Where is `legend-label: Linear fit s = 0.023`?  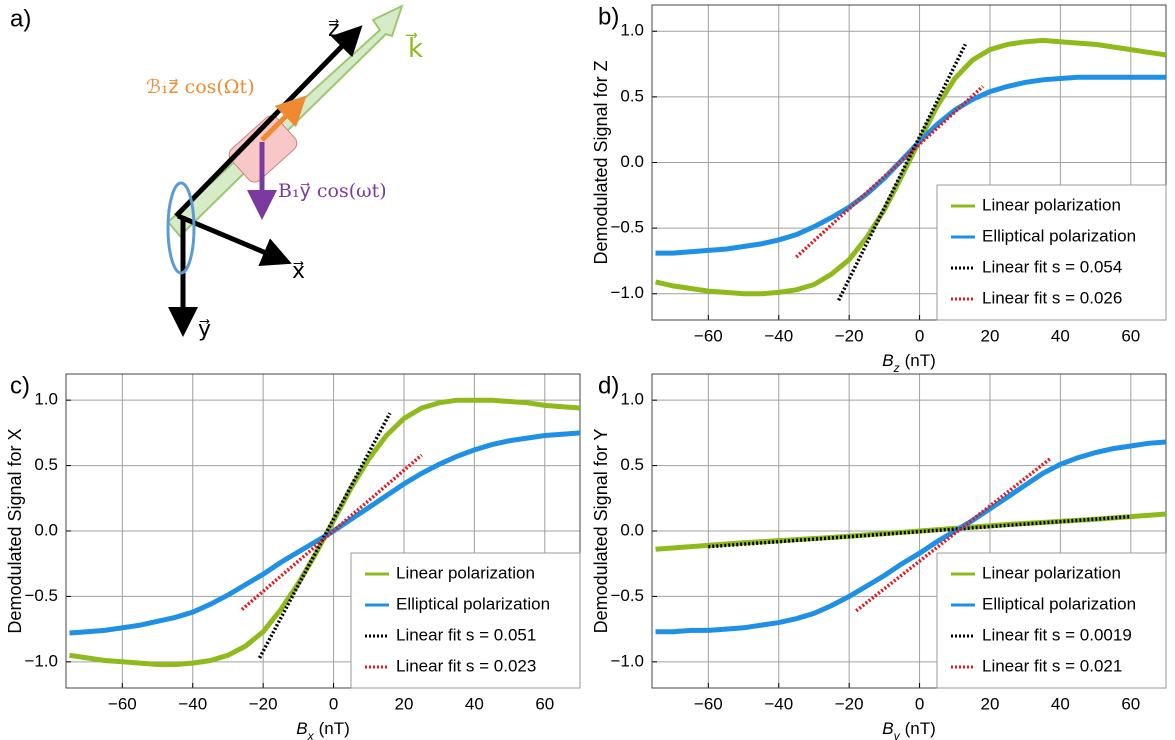
legend-label: Linear fit s = 0.023 is located at coordinates (466, 665).